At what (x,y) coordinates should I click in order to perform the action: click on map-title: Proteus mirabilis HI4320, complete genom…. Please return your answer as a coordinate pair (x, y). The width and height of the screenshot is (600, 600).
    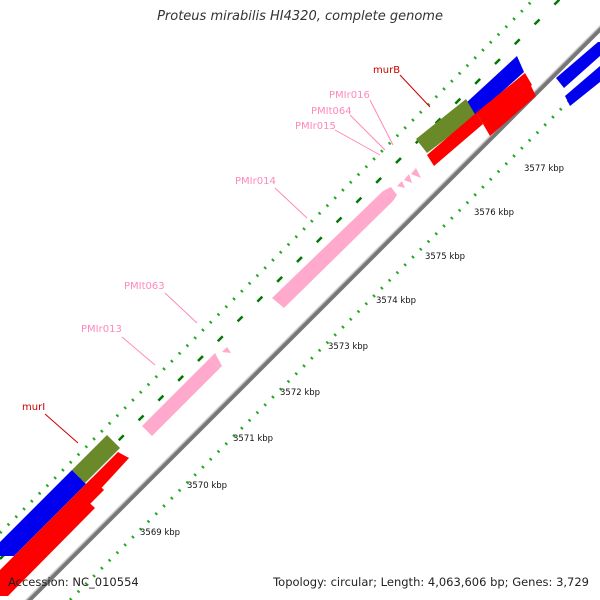
    Looking at the image, I should click on (300, 16).